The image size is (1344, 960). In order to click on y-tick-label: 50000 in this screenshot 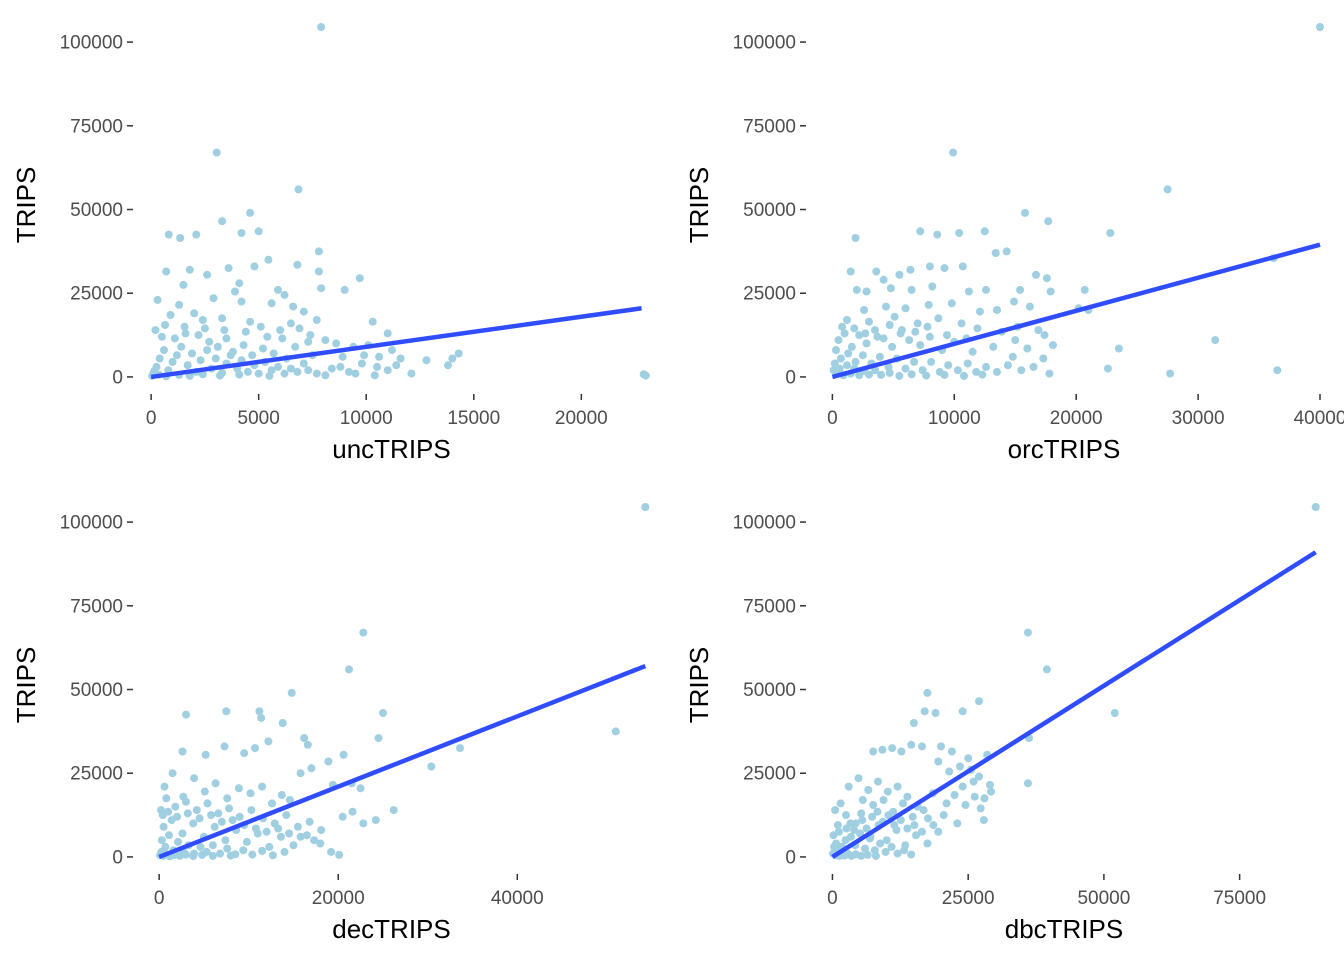, I will do `click(96, 690)`.